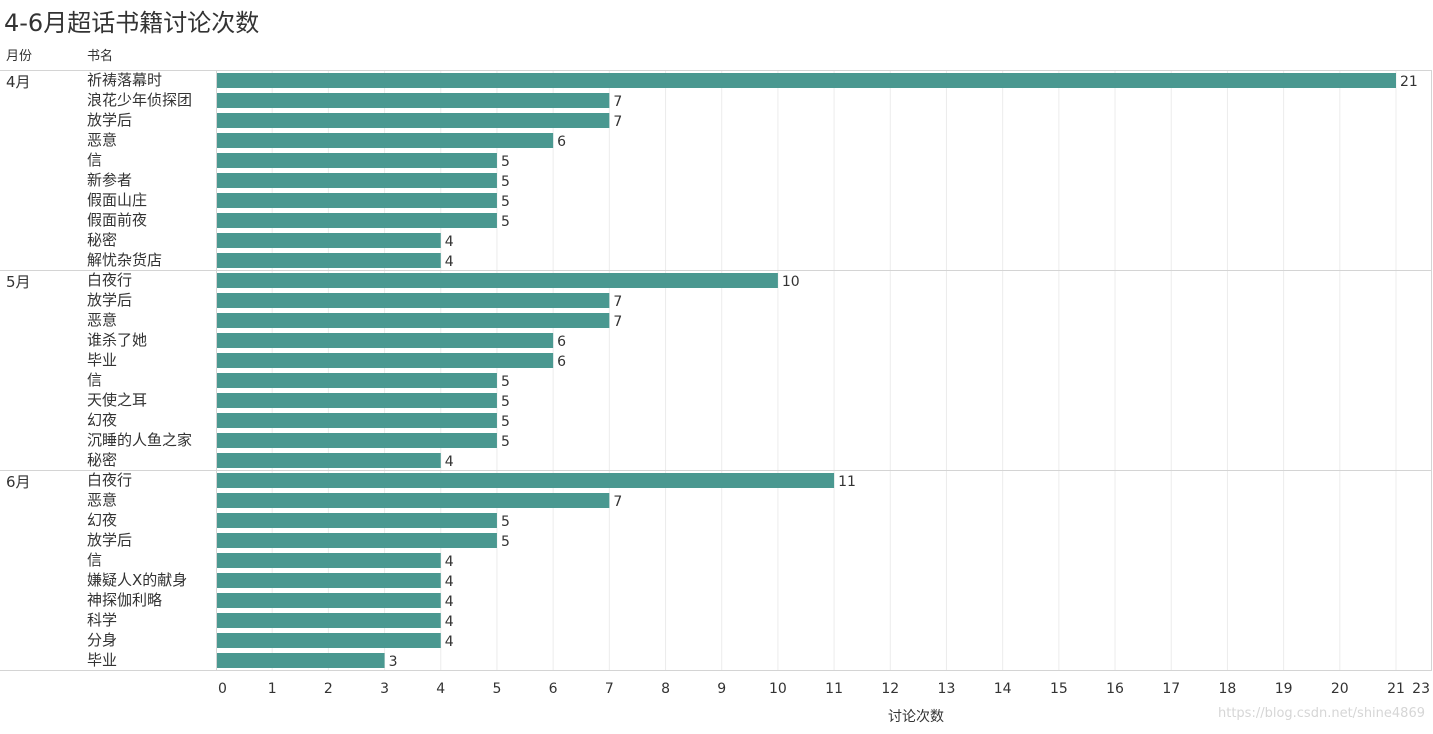 The width and height of the screenshot is (1433, 734). I want to click on data-label: 6, so click(561, 362).